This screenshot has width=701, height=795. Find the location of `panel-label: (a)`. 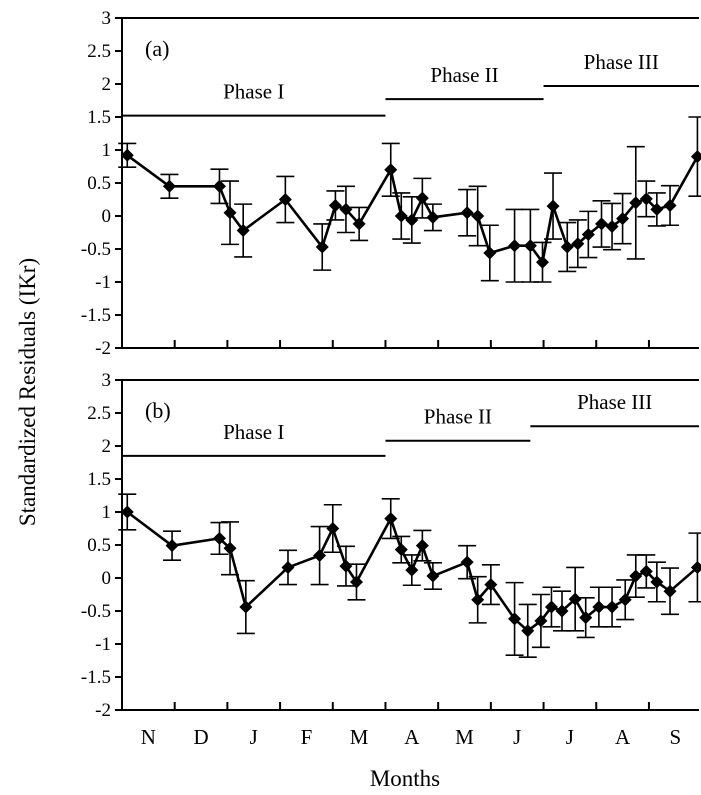

panel-label: (a) is located at coordinates (157, 48).